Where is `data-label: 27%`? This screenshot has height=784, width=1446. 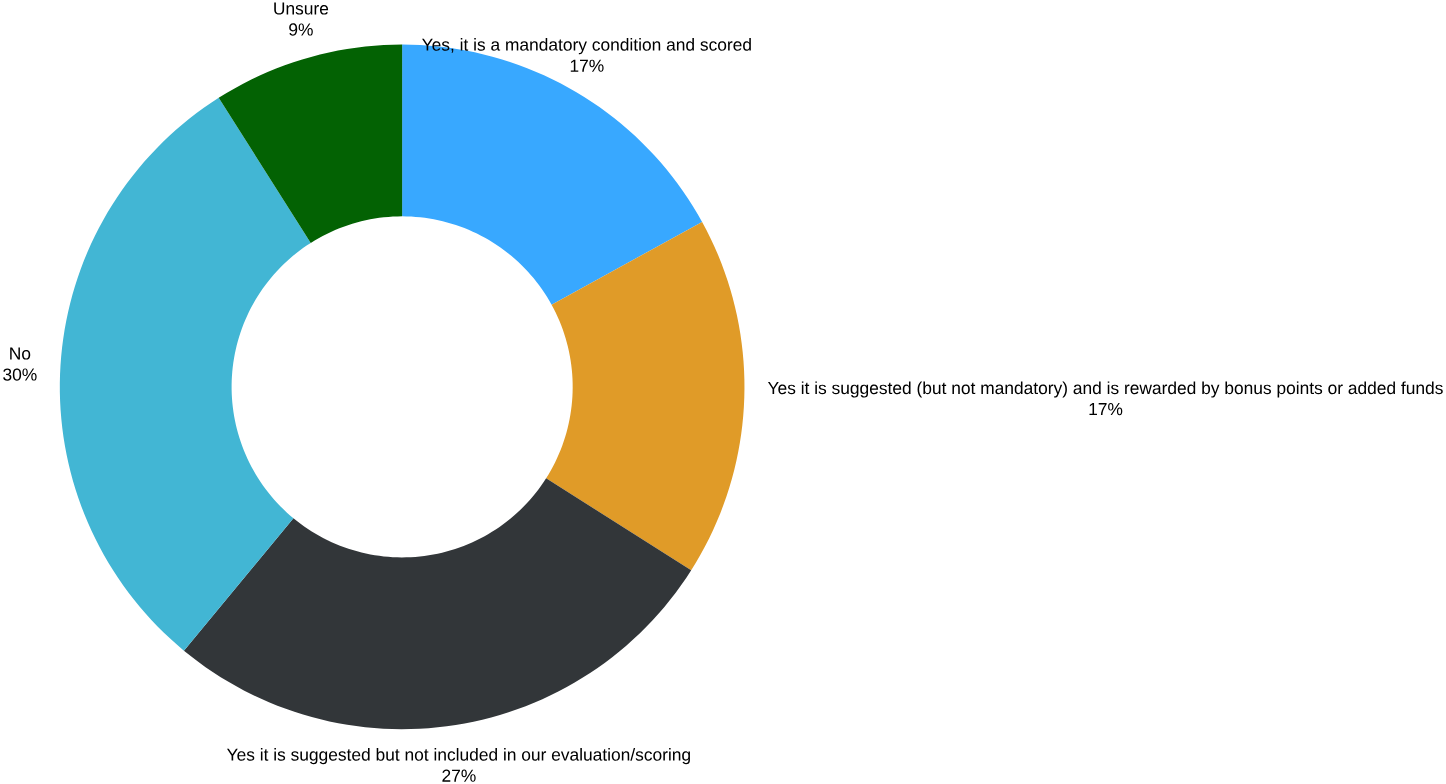 data-label: 27% is located at coordinates (459, 775).